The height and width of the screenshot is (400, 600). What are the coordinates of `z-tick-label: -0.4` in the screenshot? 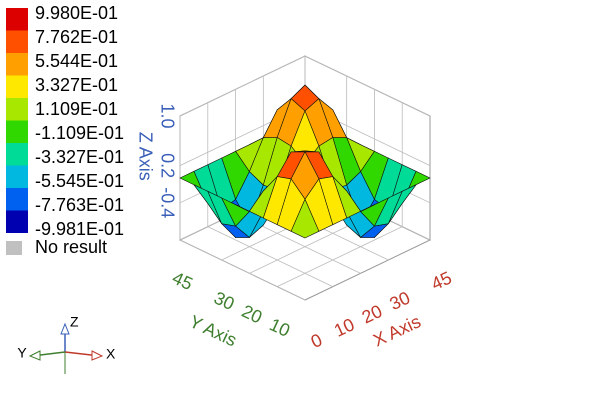 It's located at (167, 202).